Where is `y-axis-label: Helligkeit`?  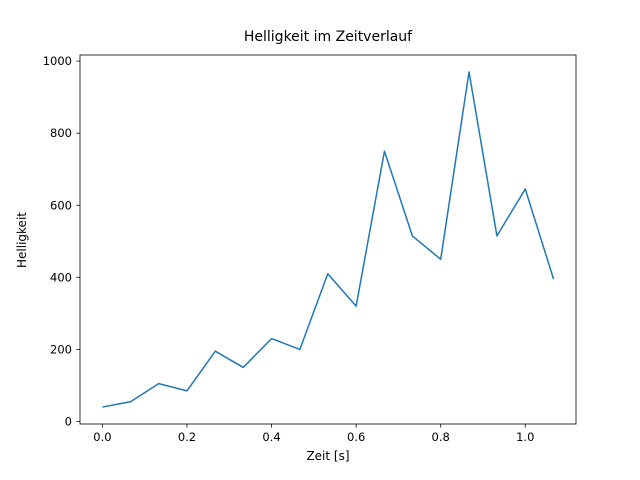 y-axis-label: Helligkeit is located at coordinates (22, 240).